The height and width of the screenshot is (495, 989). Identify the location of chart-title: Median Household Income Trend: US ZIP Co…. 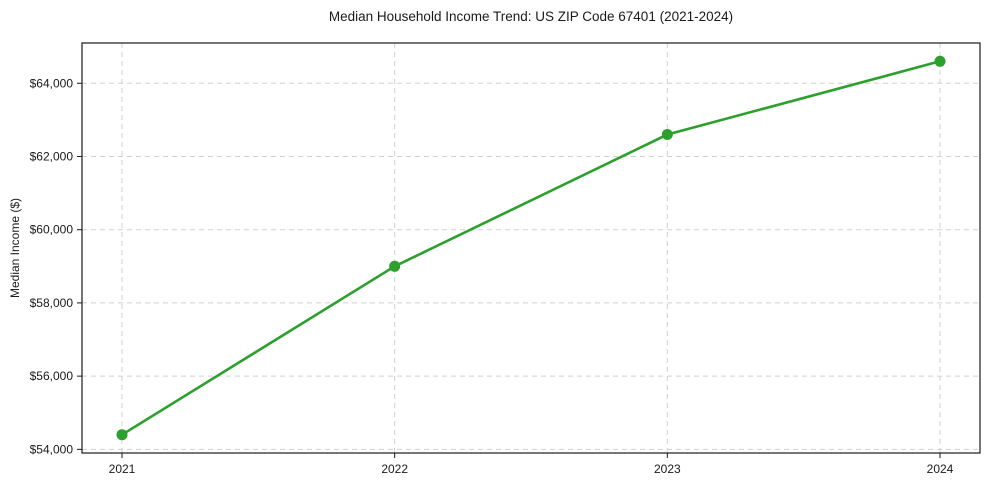
(531, 16).